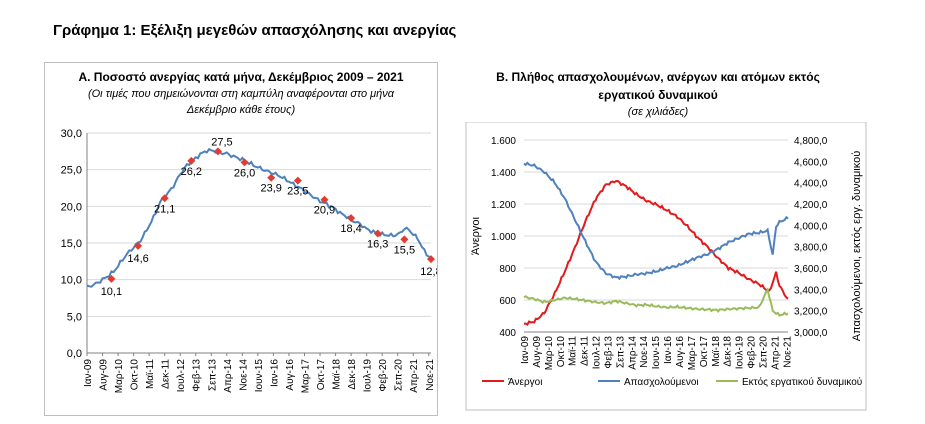  What do you see at coordinates (537, 352) in the screenshot?
I see `x-tick-label-b: Αυγ-09` at bounding box center [537, 352].